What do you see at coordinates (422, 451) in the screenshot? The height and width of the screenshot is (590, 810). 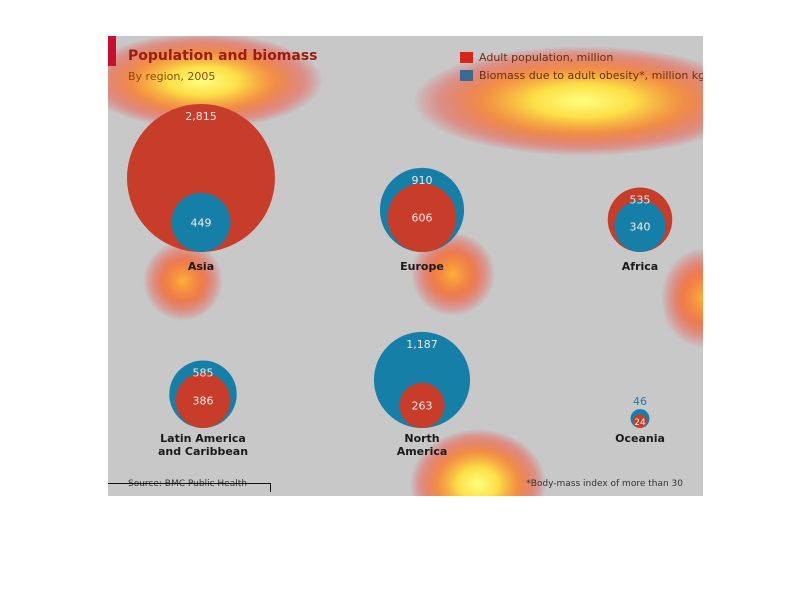 I see `region-name-label: America` at bounding box center [422, 451].